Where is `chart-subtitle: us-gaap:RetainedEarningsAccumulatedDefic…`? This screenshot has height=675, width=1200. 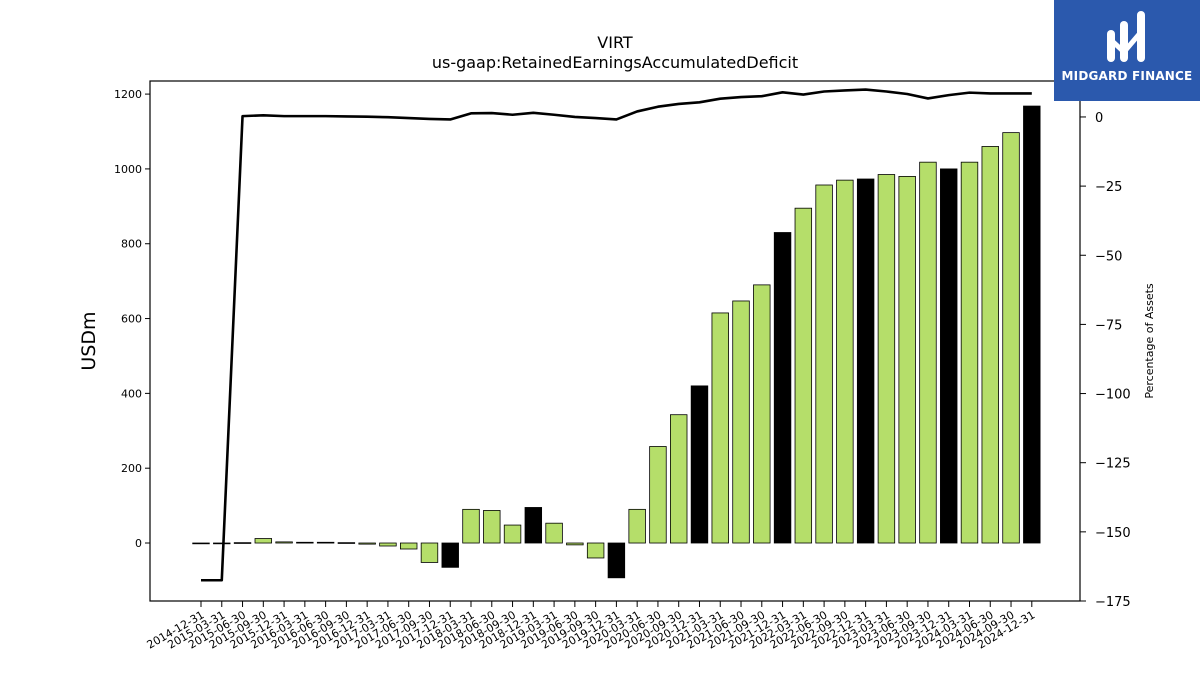
chart-subtitle: us-gaap:RetainedEarningsAccumulatedDefic… is located at coordinates (615, 62).